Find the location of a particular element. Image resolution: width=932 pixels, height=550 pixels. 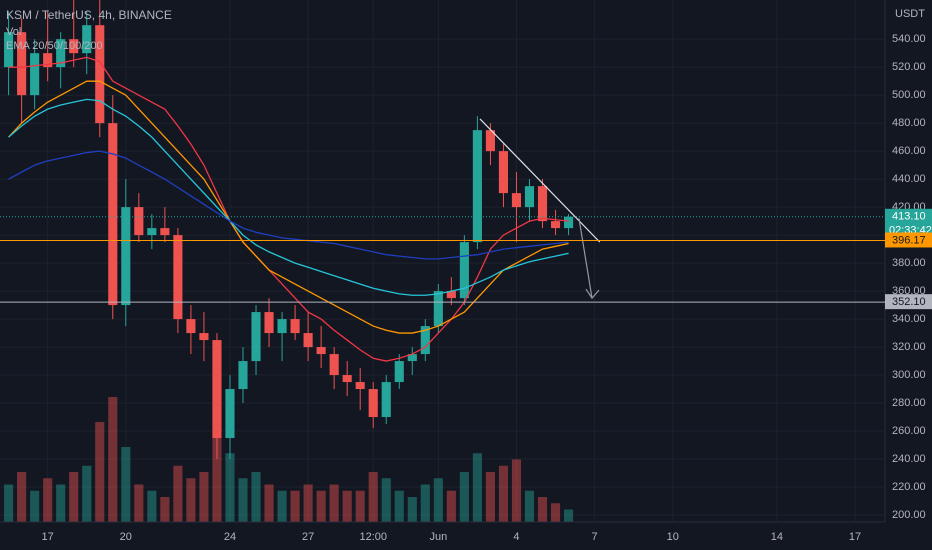

y-tick-label: 260.00 is located at coordinates (909, 431).